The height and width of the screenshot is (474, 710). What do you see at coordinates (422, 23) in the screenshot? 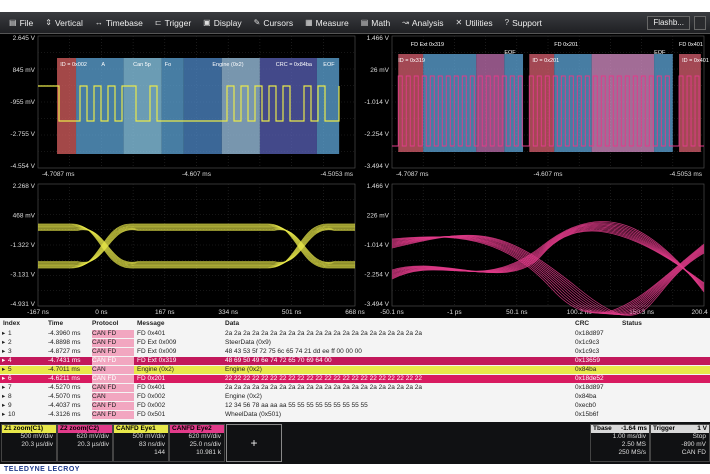
I see `menu-analysis: ↝ Analysis` at bounding box center [422, 23].